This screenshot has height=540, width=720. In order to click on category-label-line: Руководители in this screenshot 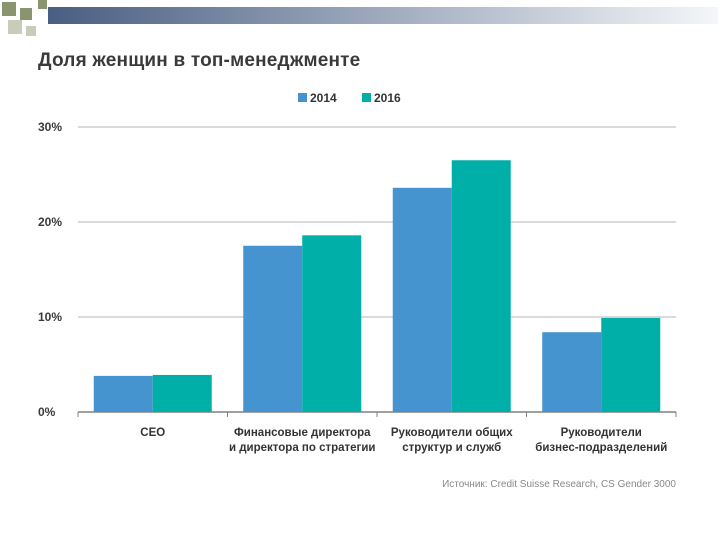, I will do `click(601, 433)`.